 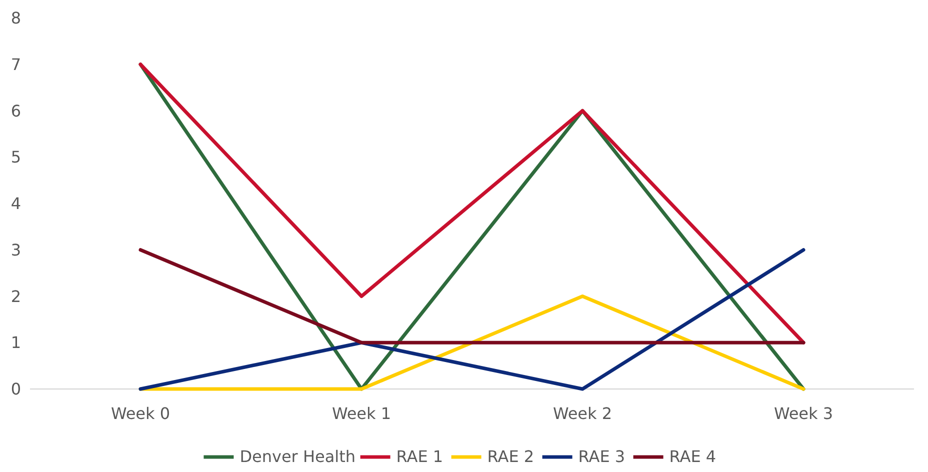 What do you see at coordinates (16, 296) in the screenshot?
I see `y-tick-label: 2` at bounding box center [16, 296].